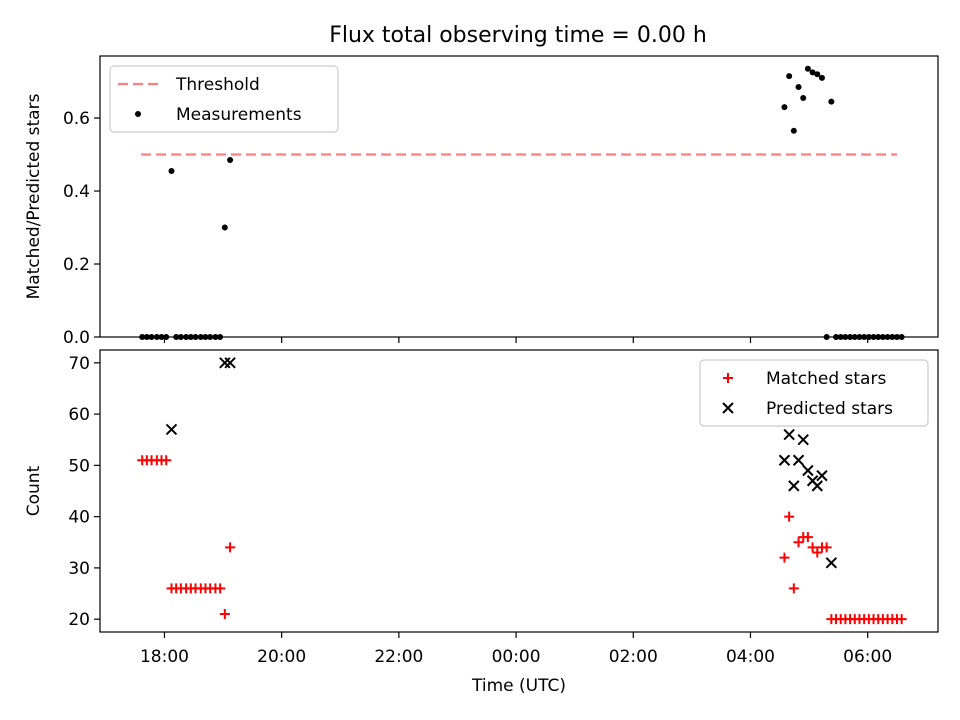  What do you see at coordinates (79, 620) in the screenshot?
I see `y-tick-label: 20` at bounding box center [79, 620].